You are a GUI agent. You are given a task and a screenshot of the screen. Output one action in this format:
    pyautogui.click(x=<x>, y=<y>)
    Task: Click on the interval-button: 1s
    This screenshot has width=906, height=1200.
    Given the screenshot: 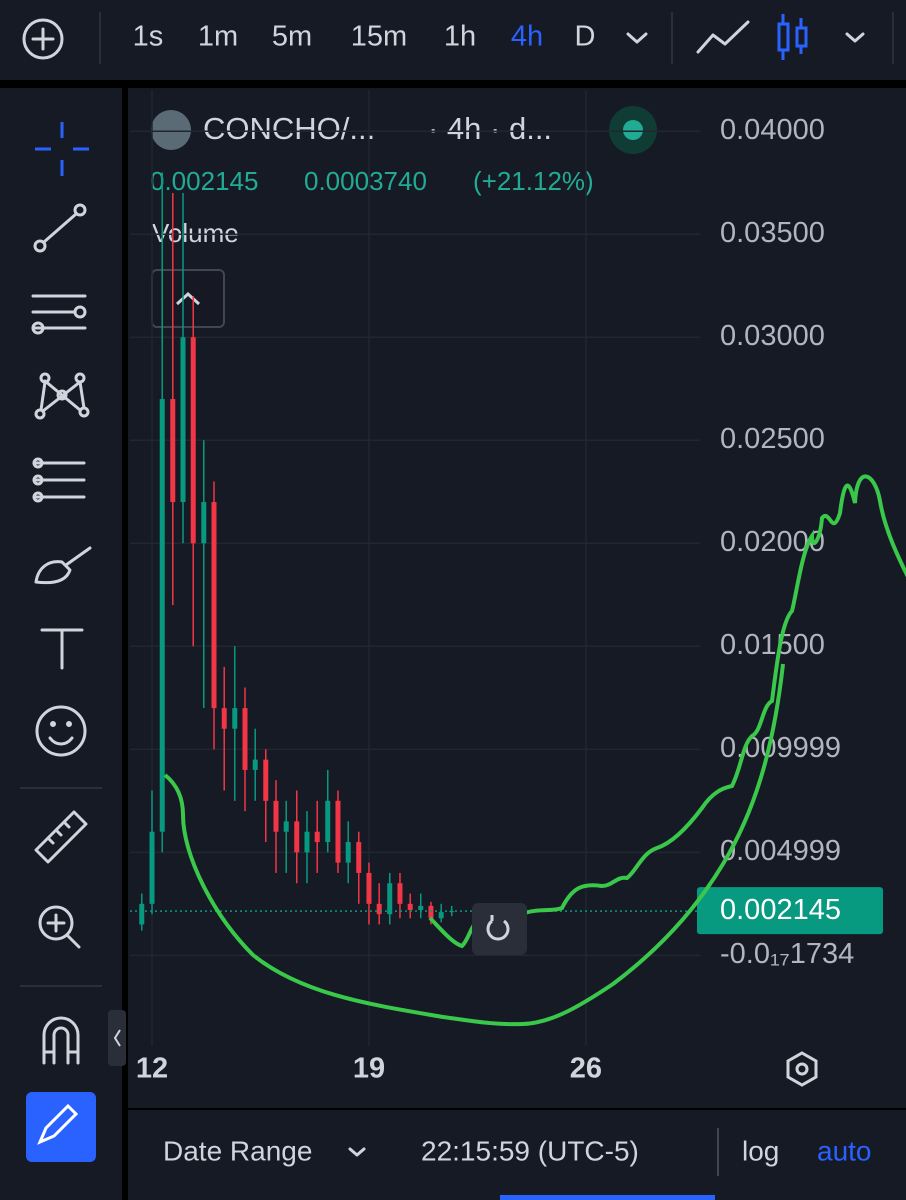 What is the action you would take?
    pyautogui.click(x=148, y=37)
    